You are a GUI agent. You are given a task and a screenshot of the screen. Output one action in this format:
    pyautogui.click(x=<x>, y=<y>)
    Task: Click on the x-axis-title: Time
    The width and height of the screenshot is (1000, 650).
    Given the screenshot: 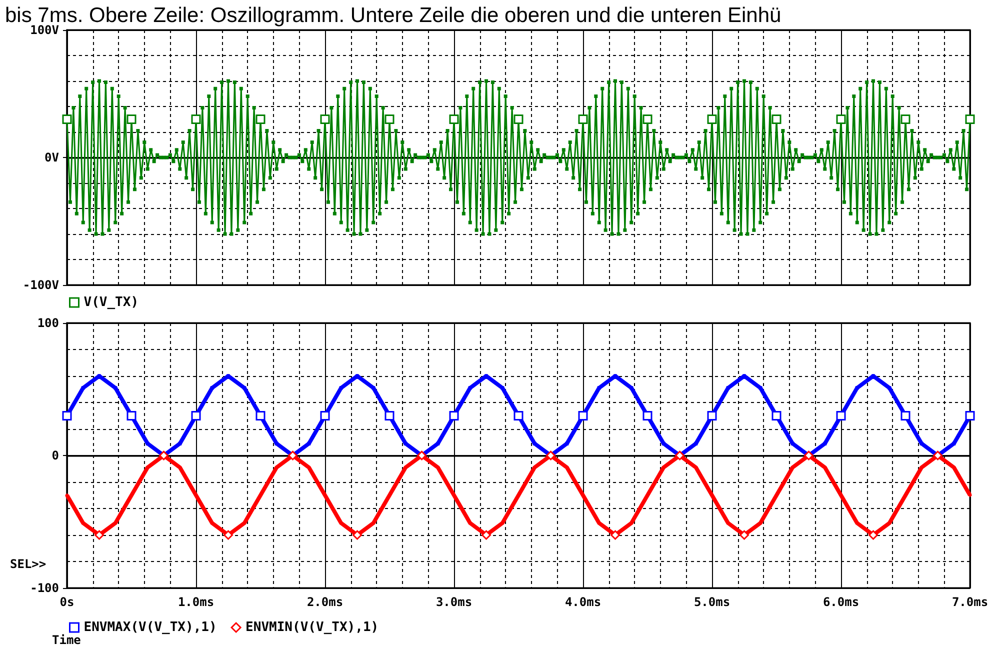 What is the action you would take?
    pyautogui.click(x=66, y=640)
    